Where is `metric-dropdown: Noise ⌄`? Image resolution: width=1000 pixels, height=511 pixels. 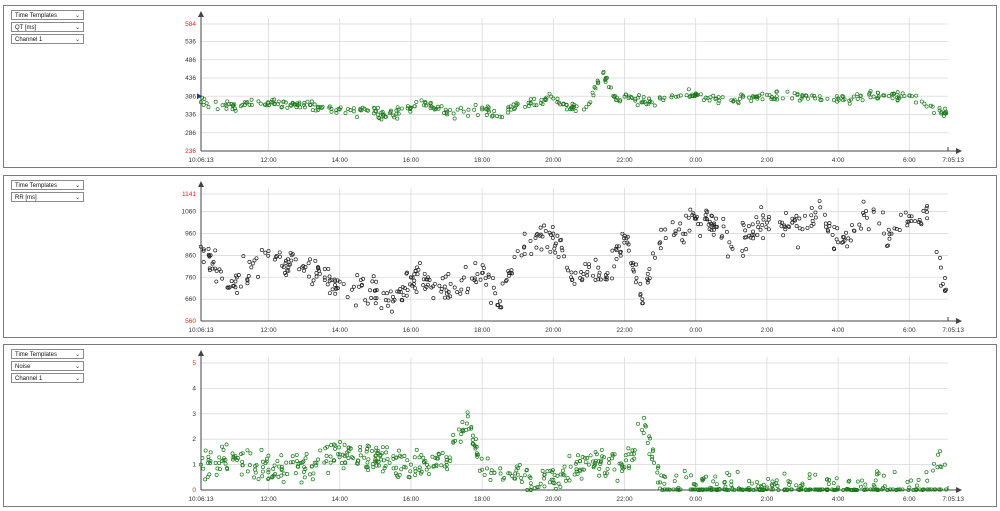
metric-dropdown: Noise ⌄ is located at coordinates (47, 366).